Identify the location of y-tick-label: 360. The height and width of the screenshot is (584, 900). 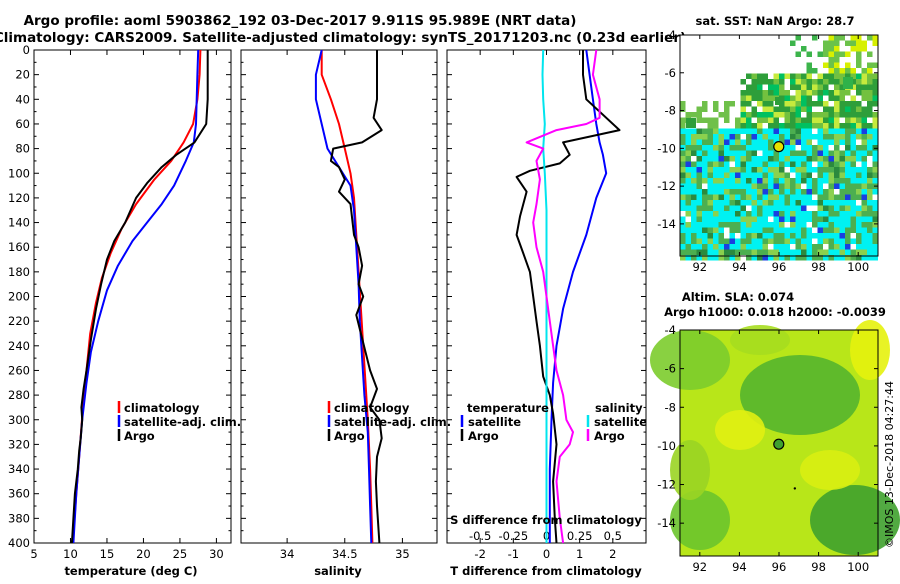
(19, 494).